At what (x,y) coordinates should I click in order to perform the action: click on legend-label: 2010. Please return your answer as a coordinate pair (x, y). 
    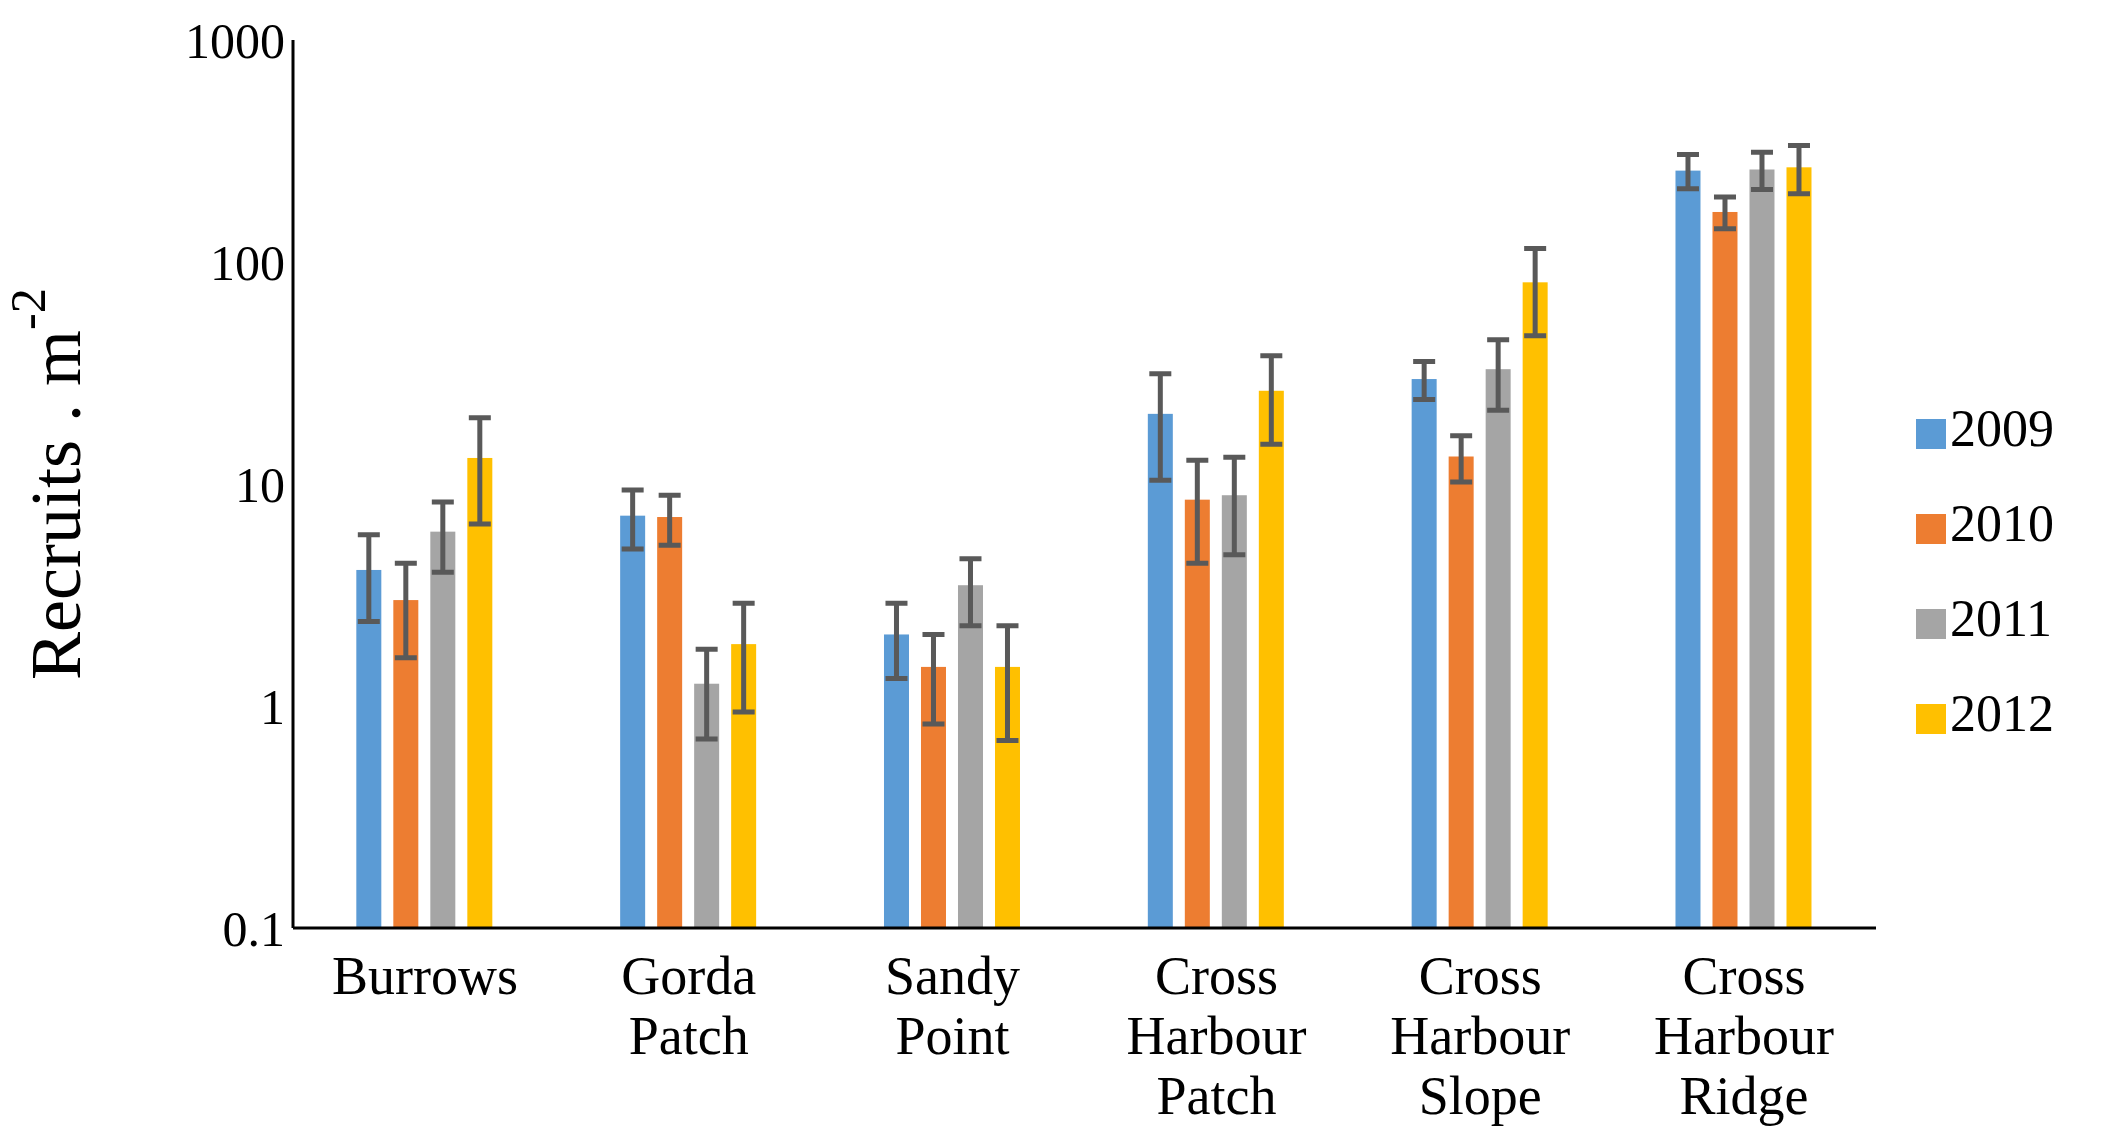
    Looking at the image, I should click on (2002, 523).